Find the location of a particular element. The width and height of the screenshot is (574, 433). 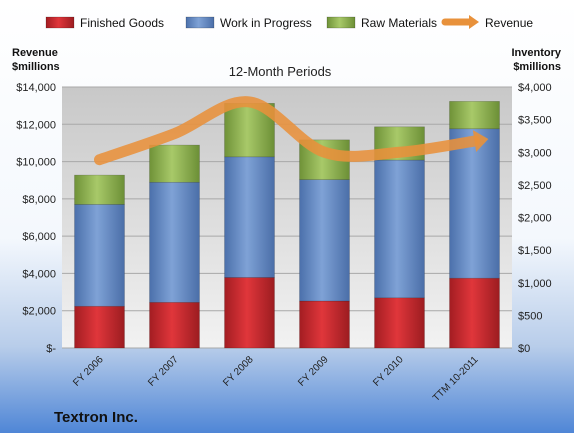

legend-label: Revenue is located at coordinates (509, 23).